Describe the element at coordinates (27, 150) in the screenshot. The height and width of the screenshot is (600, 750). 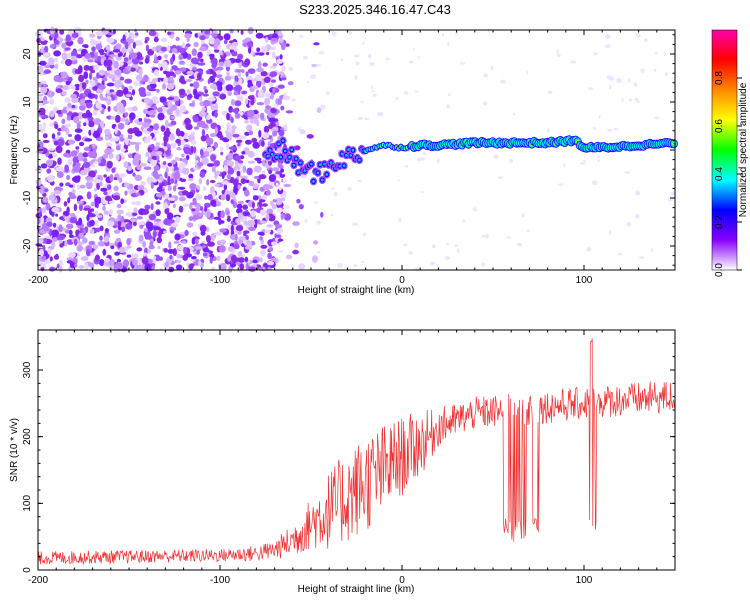
I see `y-tick-label: 0` at that location.